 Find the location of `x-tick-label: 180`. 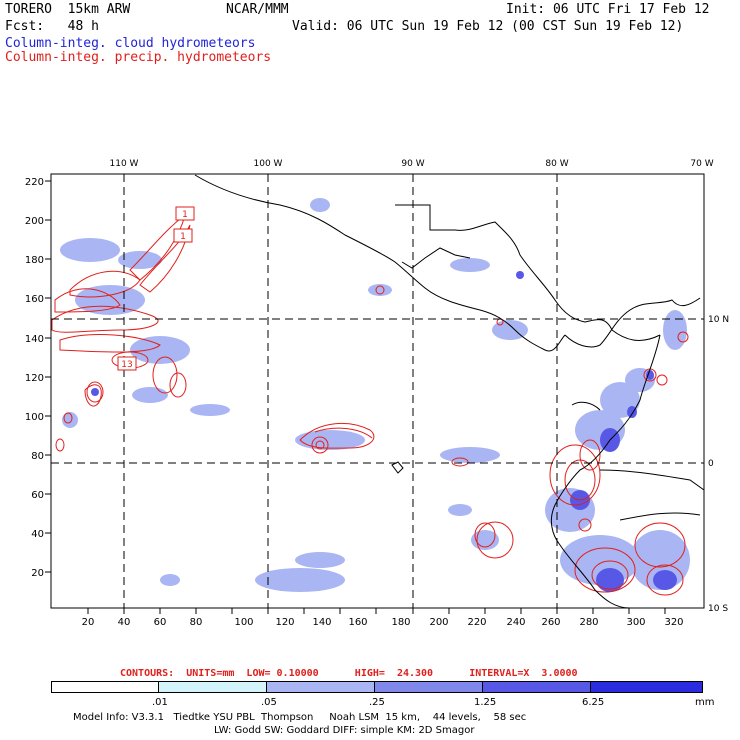

x-tick-label: 180 is located at coordinates (400, 622).